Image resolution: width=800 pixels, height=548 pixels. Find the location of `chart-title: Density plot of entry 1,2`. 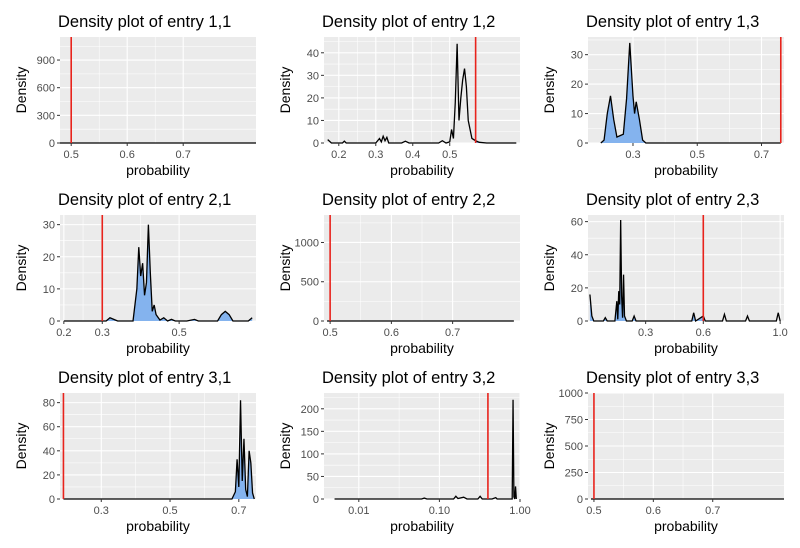

chart-title: Density plot of entry 1,2 is located at coordinates (408, 22).